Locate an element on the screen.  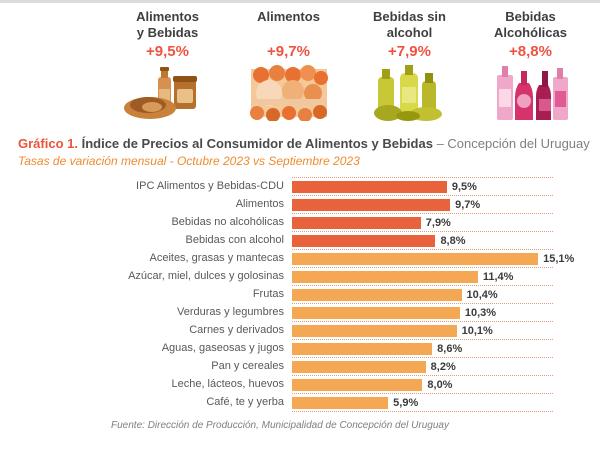
bar-category-label: Carnes y derivados is located at coordinates (236, 329).